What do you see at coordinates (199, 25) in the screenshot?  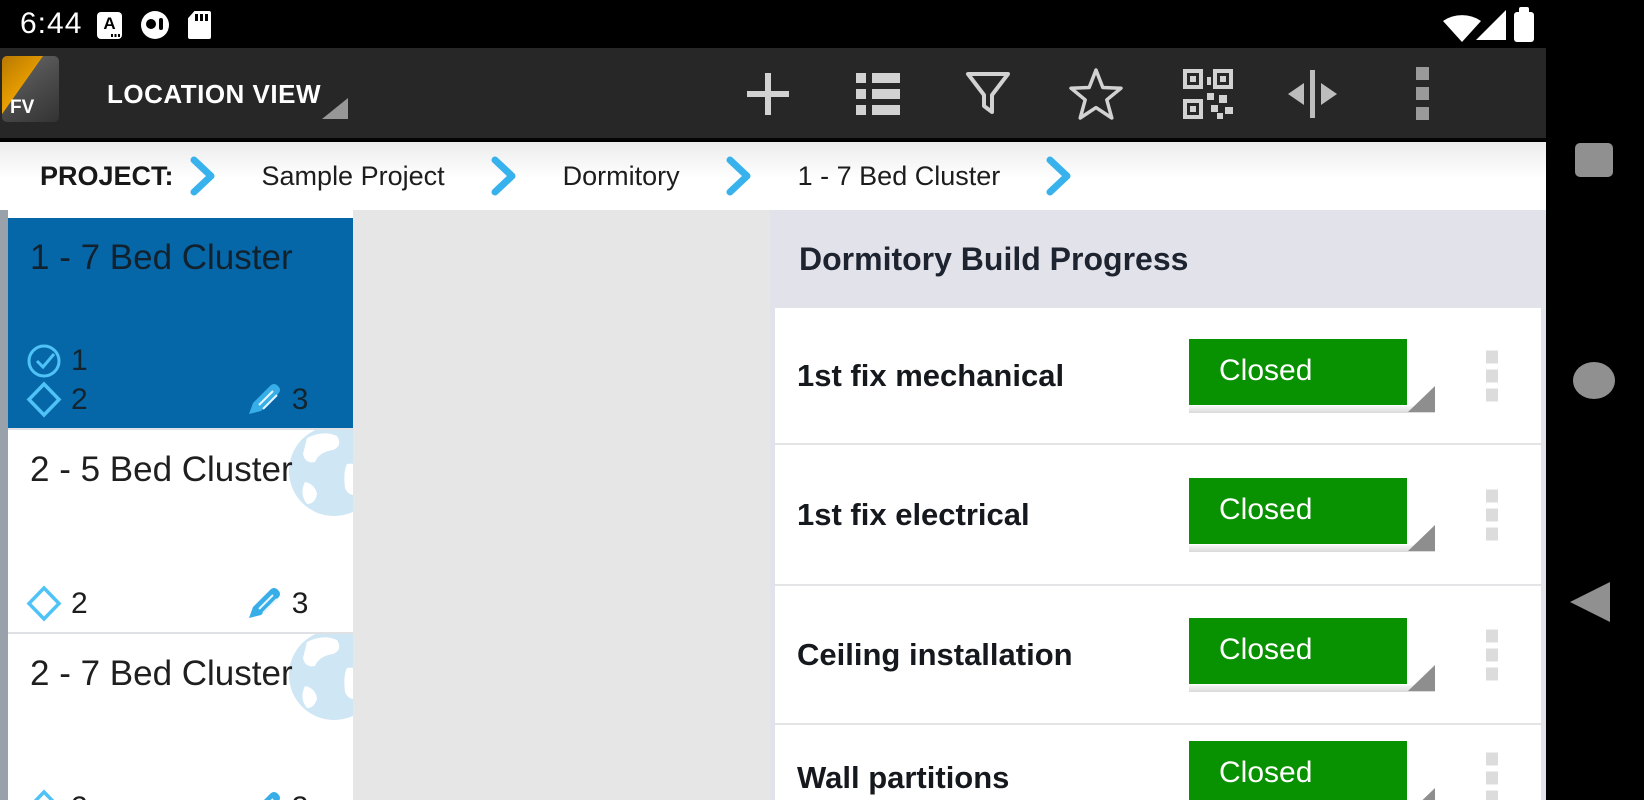 I see `sd-card-icon` at bounding box center [199, 25].